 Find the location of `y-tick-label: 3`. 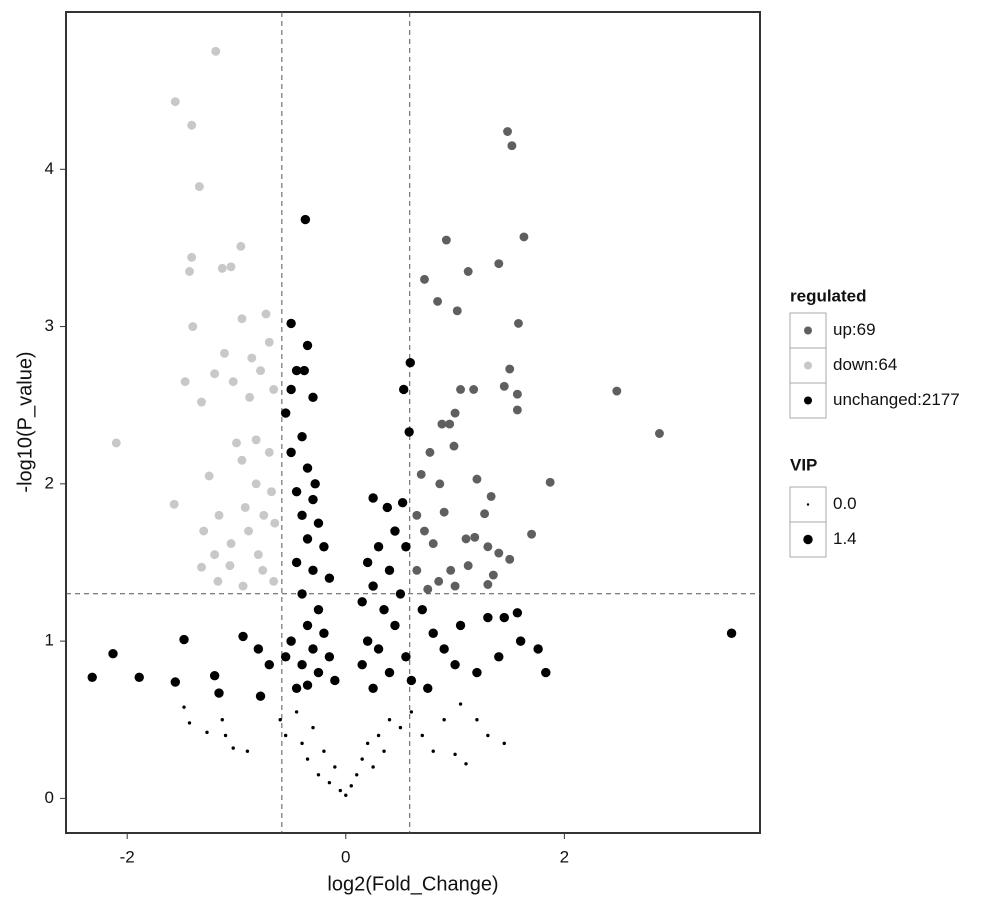

y-tick-label: 3 is located at coordinates (49, 325).